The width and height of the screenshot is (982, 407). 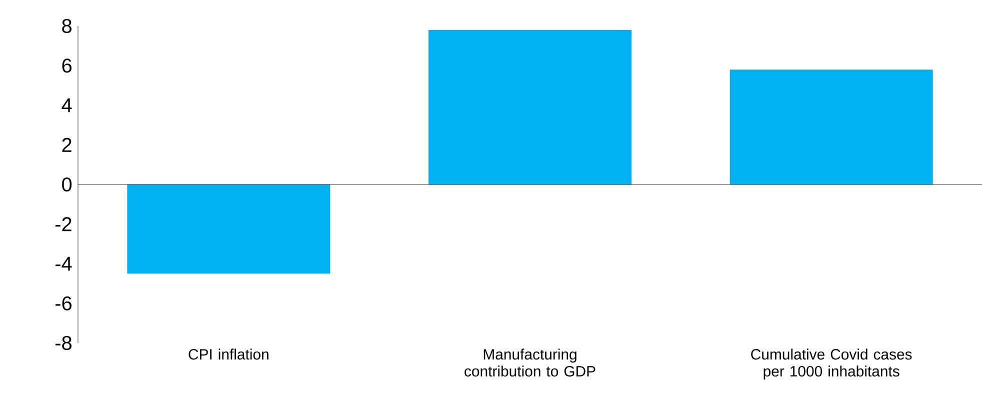 What do you see at coordinates (64, 343) in the screenshot?
I see `y-tick-label: -8` at bounding box center [64, 343].